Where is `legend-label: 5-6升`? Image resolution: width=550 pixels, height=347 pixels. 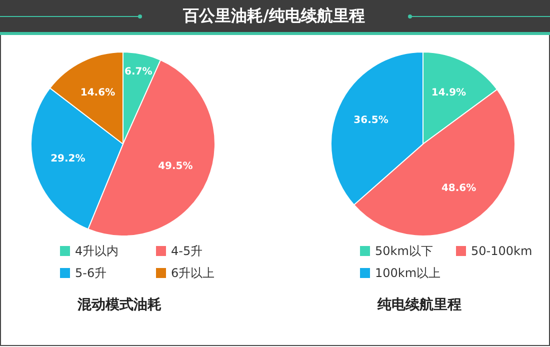
legend-label: 5-6升 is located at coordinates (91, 273).